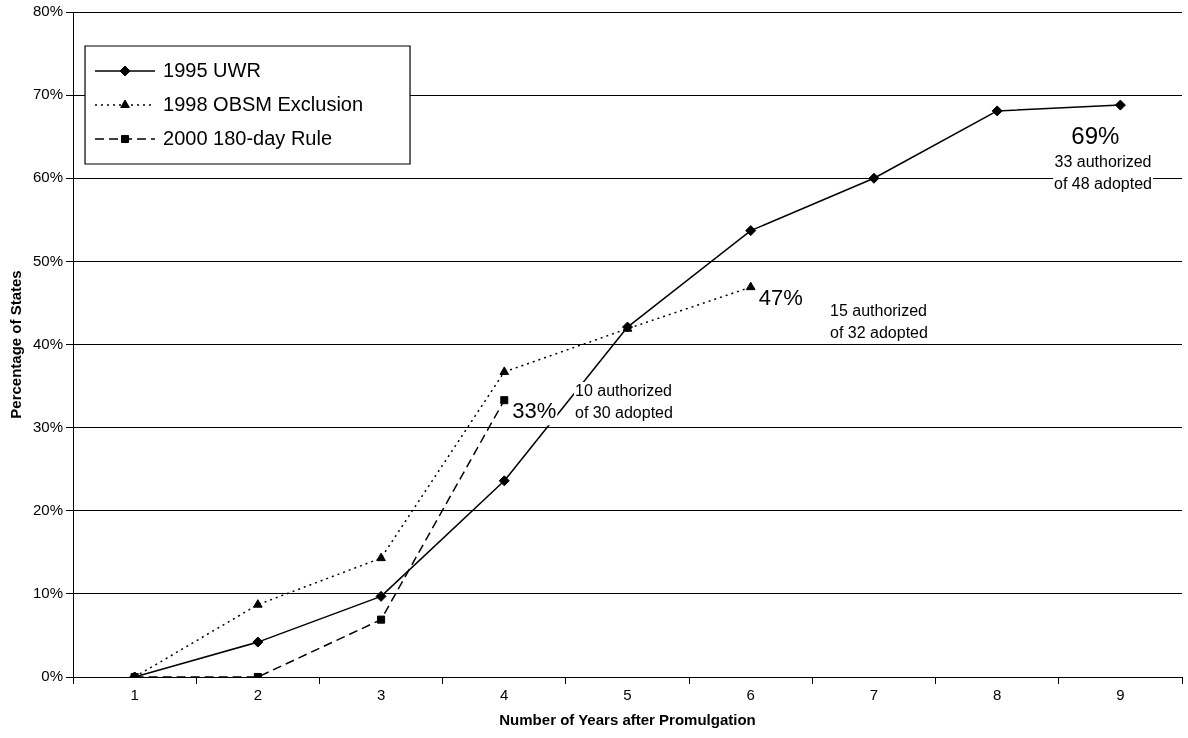 Image resolution: width=1188 pixels, height=738 pixels. I want to click on y-tick-label: 70%, so click(48, 94).